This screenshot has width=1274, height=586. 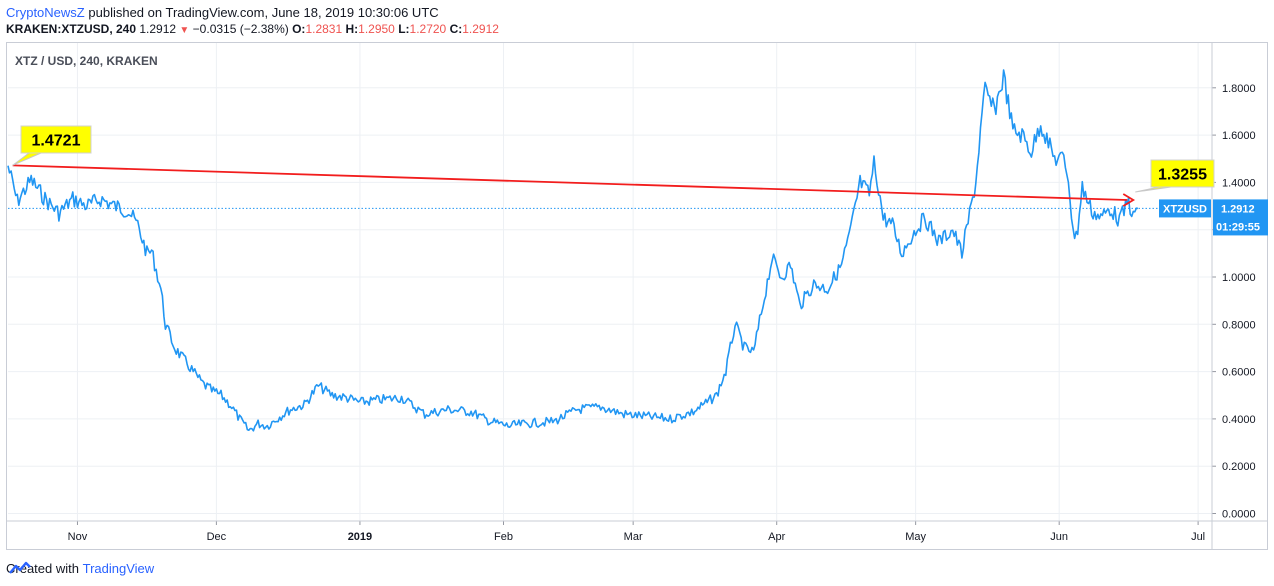 What do you see at coordinates (352, 29) in the screenshot?
I see `high-label: H:` at bounding box center [352, 29].